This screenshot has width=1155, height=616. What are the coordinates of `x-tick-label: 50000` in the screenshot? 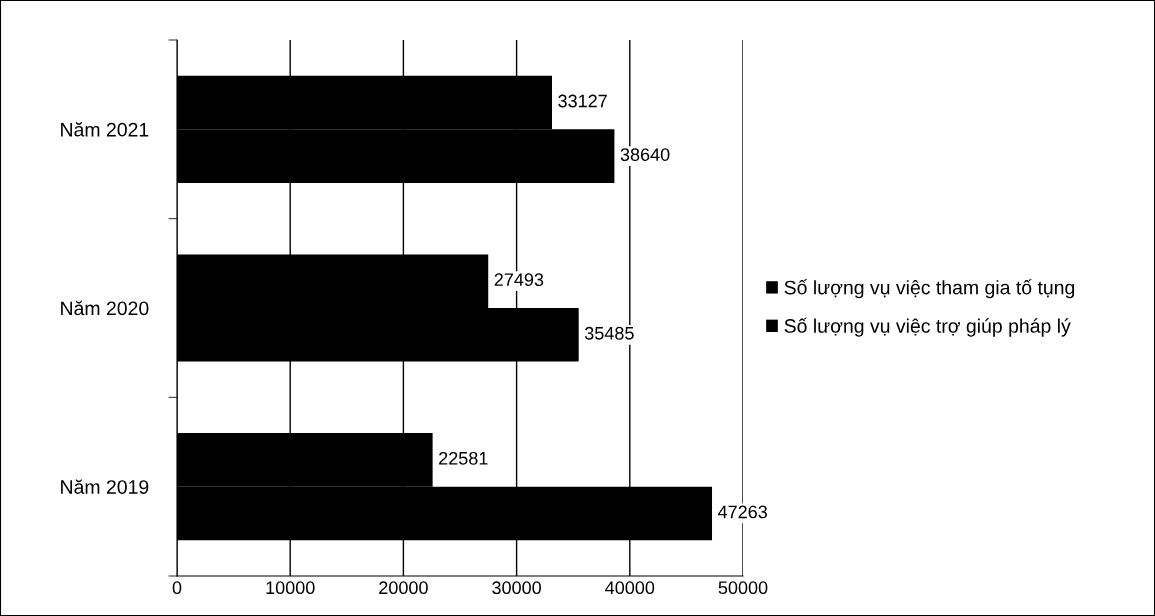 It's located at (743, 588).